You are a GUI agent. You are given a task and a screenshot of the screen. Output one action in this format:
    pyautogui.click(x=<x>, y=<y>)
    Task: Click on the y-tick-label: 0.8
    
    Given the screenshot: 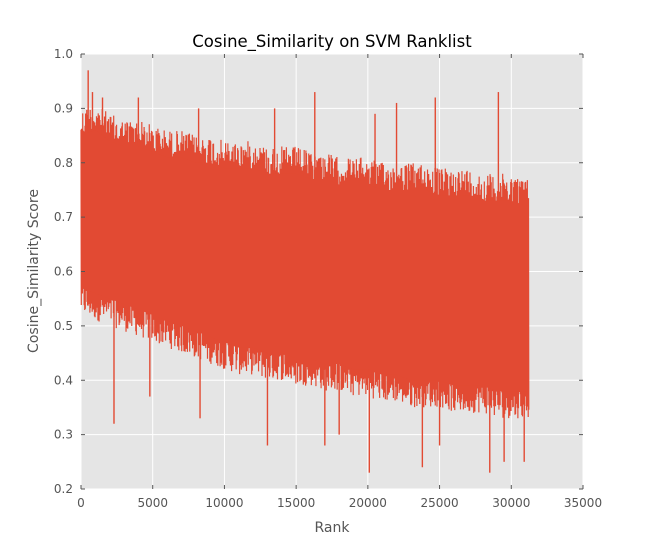 What is the action you would take?
    pyautogui.click(x=63, y=163)
    